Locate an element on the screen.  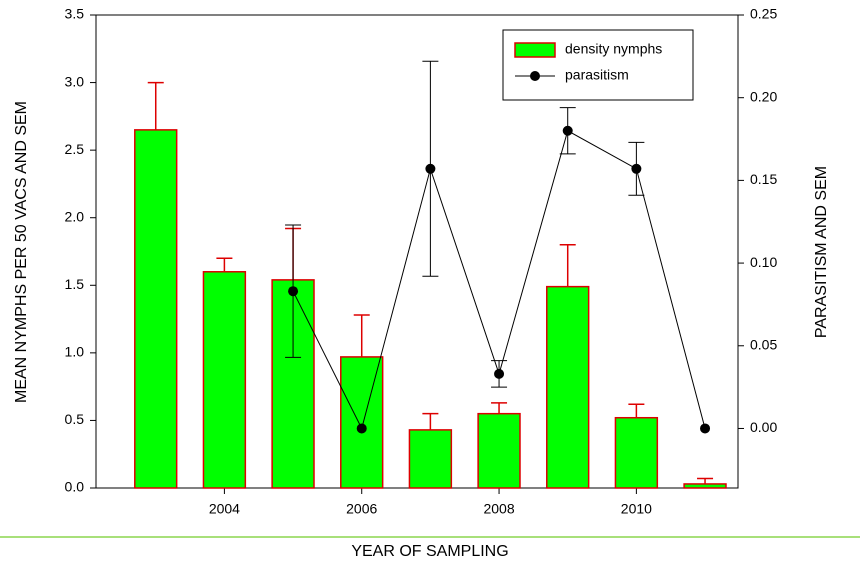
x-tick-label: 2010 is located at coordinates (636, 509).